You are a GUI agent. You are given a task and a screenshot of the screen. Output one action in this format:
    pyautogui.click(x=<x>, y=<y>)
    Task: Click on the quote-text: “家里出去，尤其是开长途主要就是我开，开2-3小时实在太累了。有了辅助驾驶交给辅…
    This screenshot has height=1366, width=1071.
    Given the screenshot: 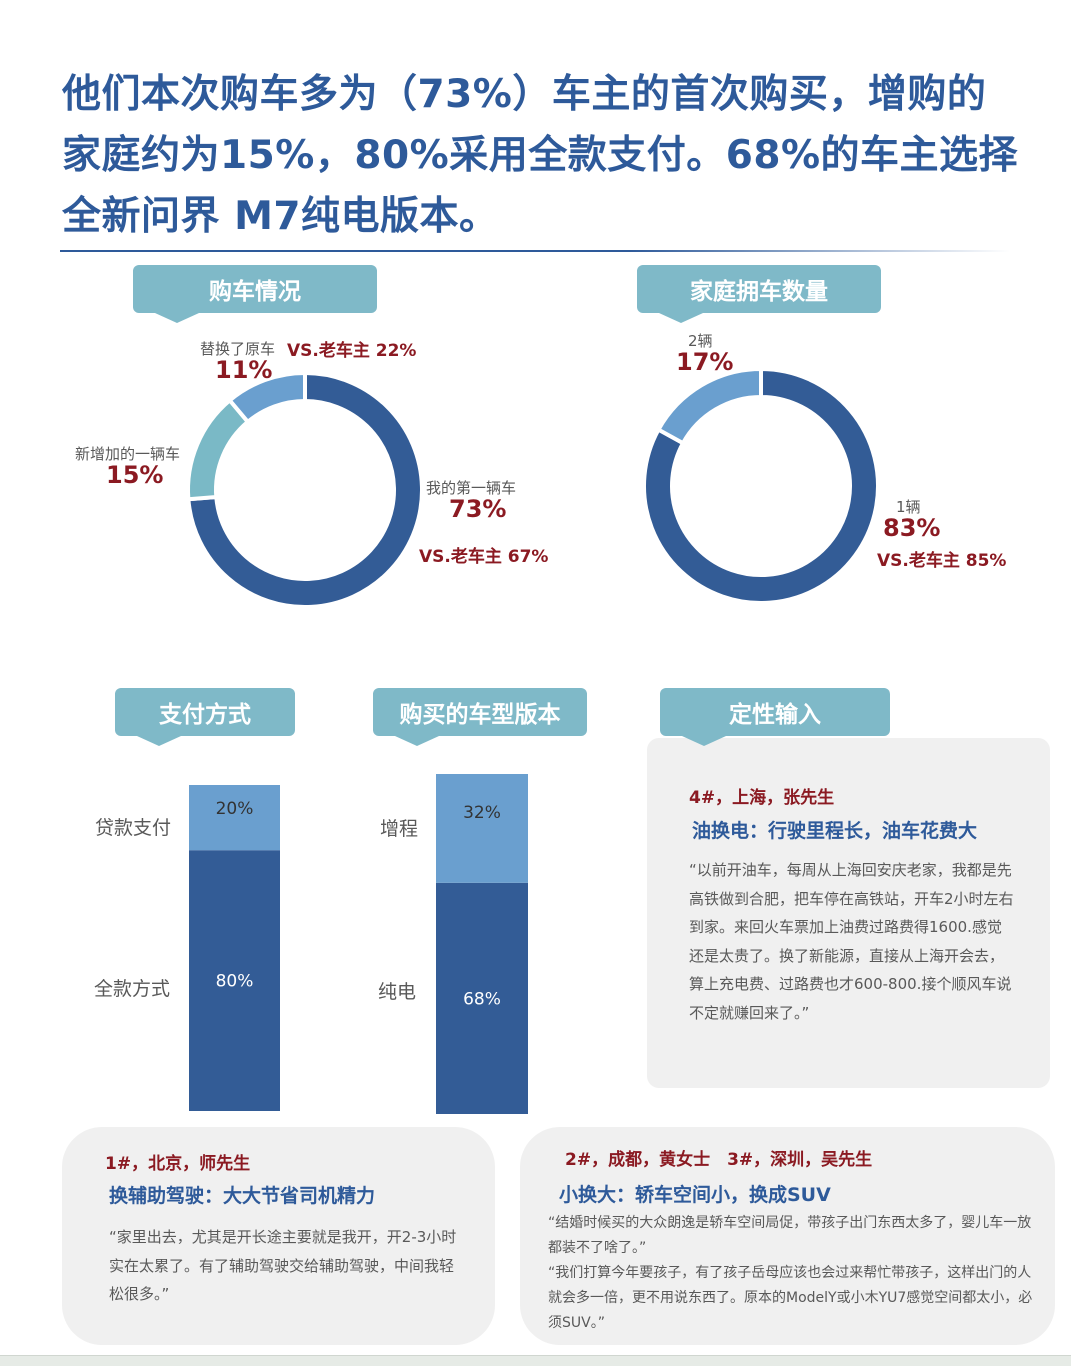 What is the action you would take?
    pyautogui.click(x=283, y=1266)
    